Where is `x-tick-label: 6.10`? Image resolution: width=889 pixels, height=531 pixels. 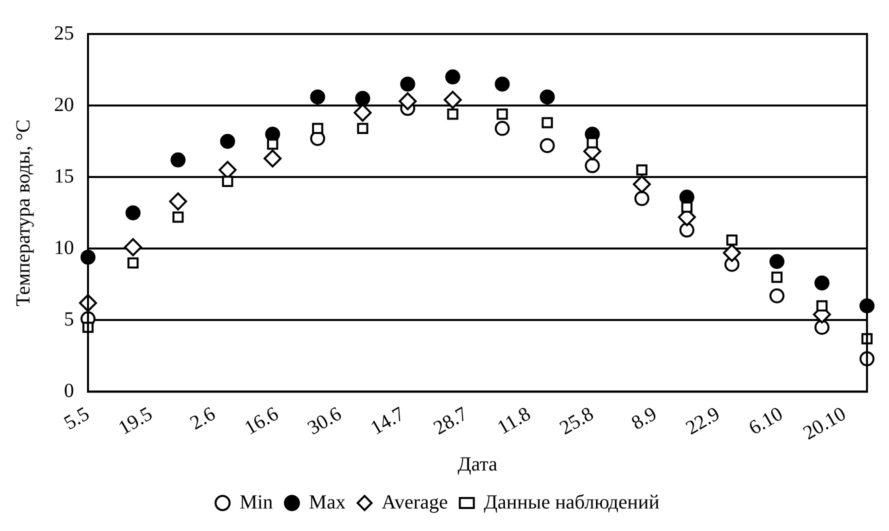
x-tick-label: 6.10 is located at coordinates (766, 421).